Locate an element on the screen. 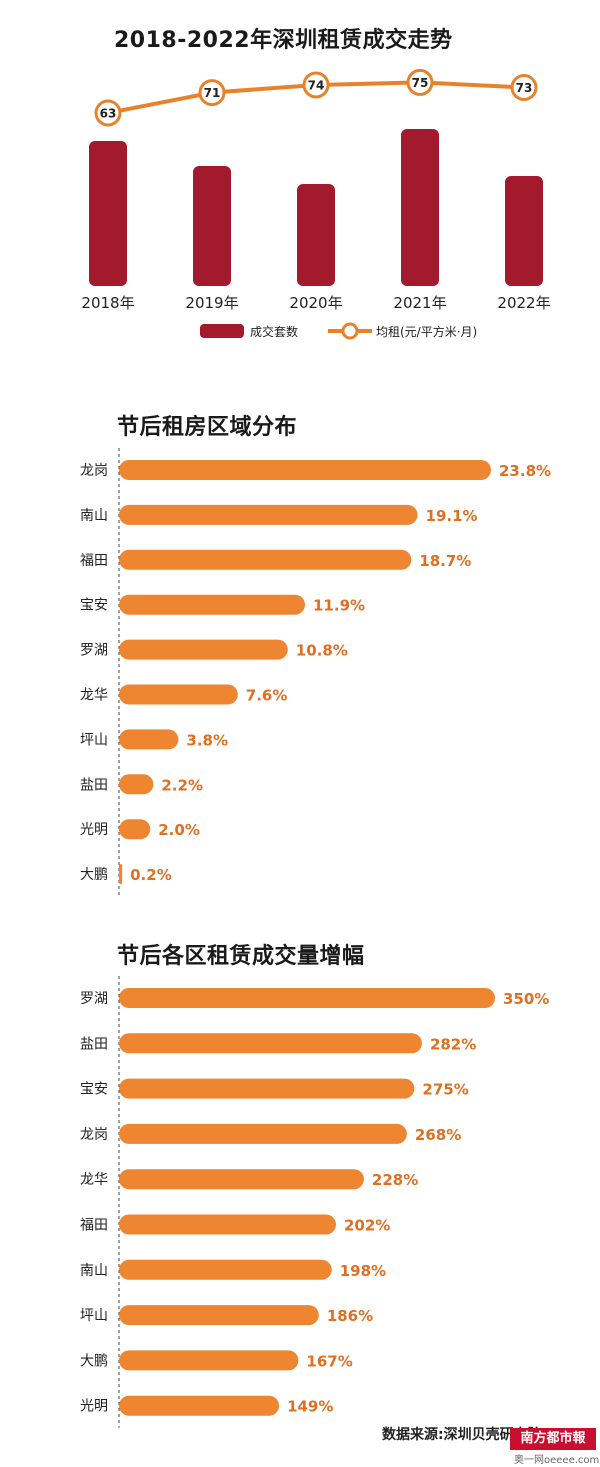 This screenshot has width=600, height=1467. value-label: 19.1% is located at coordinates (452, 516).